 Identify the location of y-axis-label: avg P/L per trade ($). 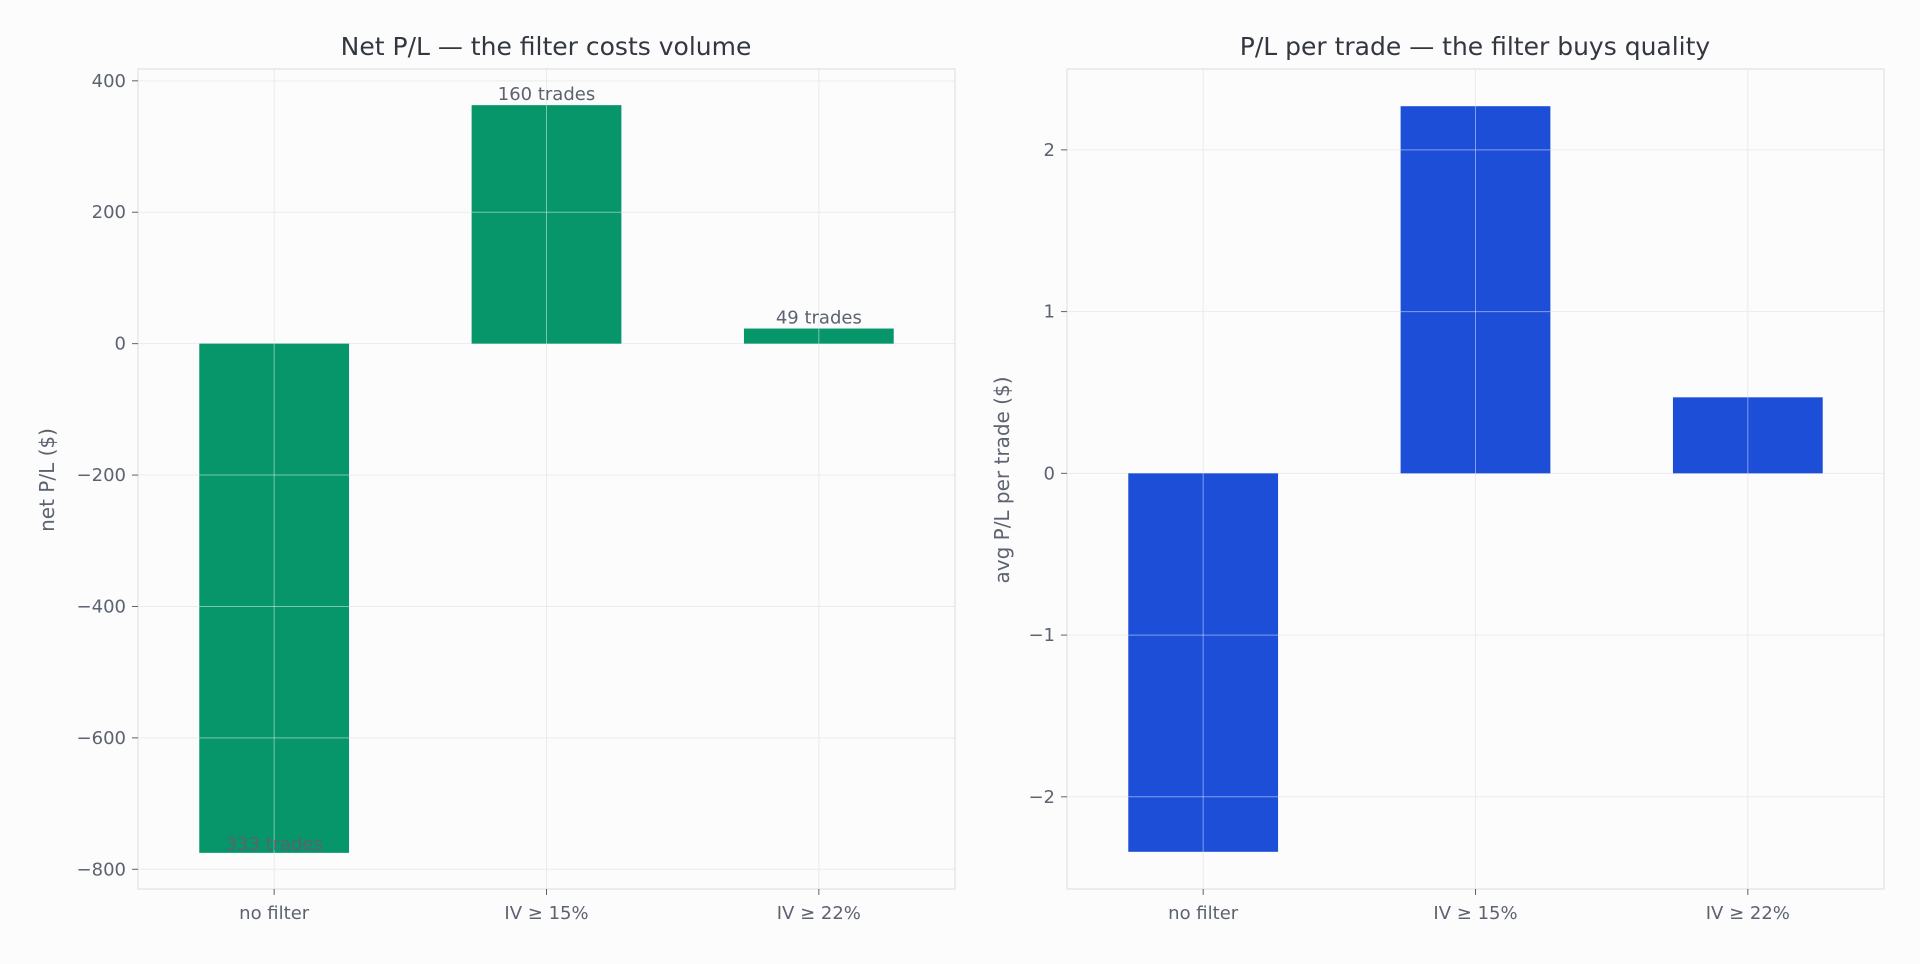
(1002, 479).